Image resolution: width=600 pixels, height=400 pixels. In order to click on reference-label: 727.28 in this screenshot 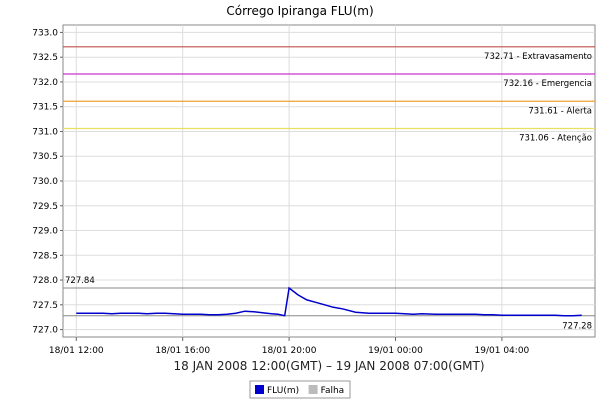, I will do `click(577, 327)`.